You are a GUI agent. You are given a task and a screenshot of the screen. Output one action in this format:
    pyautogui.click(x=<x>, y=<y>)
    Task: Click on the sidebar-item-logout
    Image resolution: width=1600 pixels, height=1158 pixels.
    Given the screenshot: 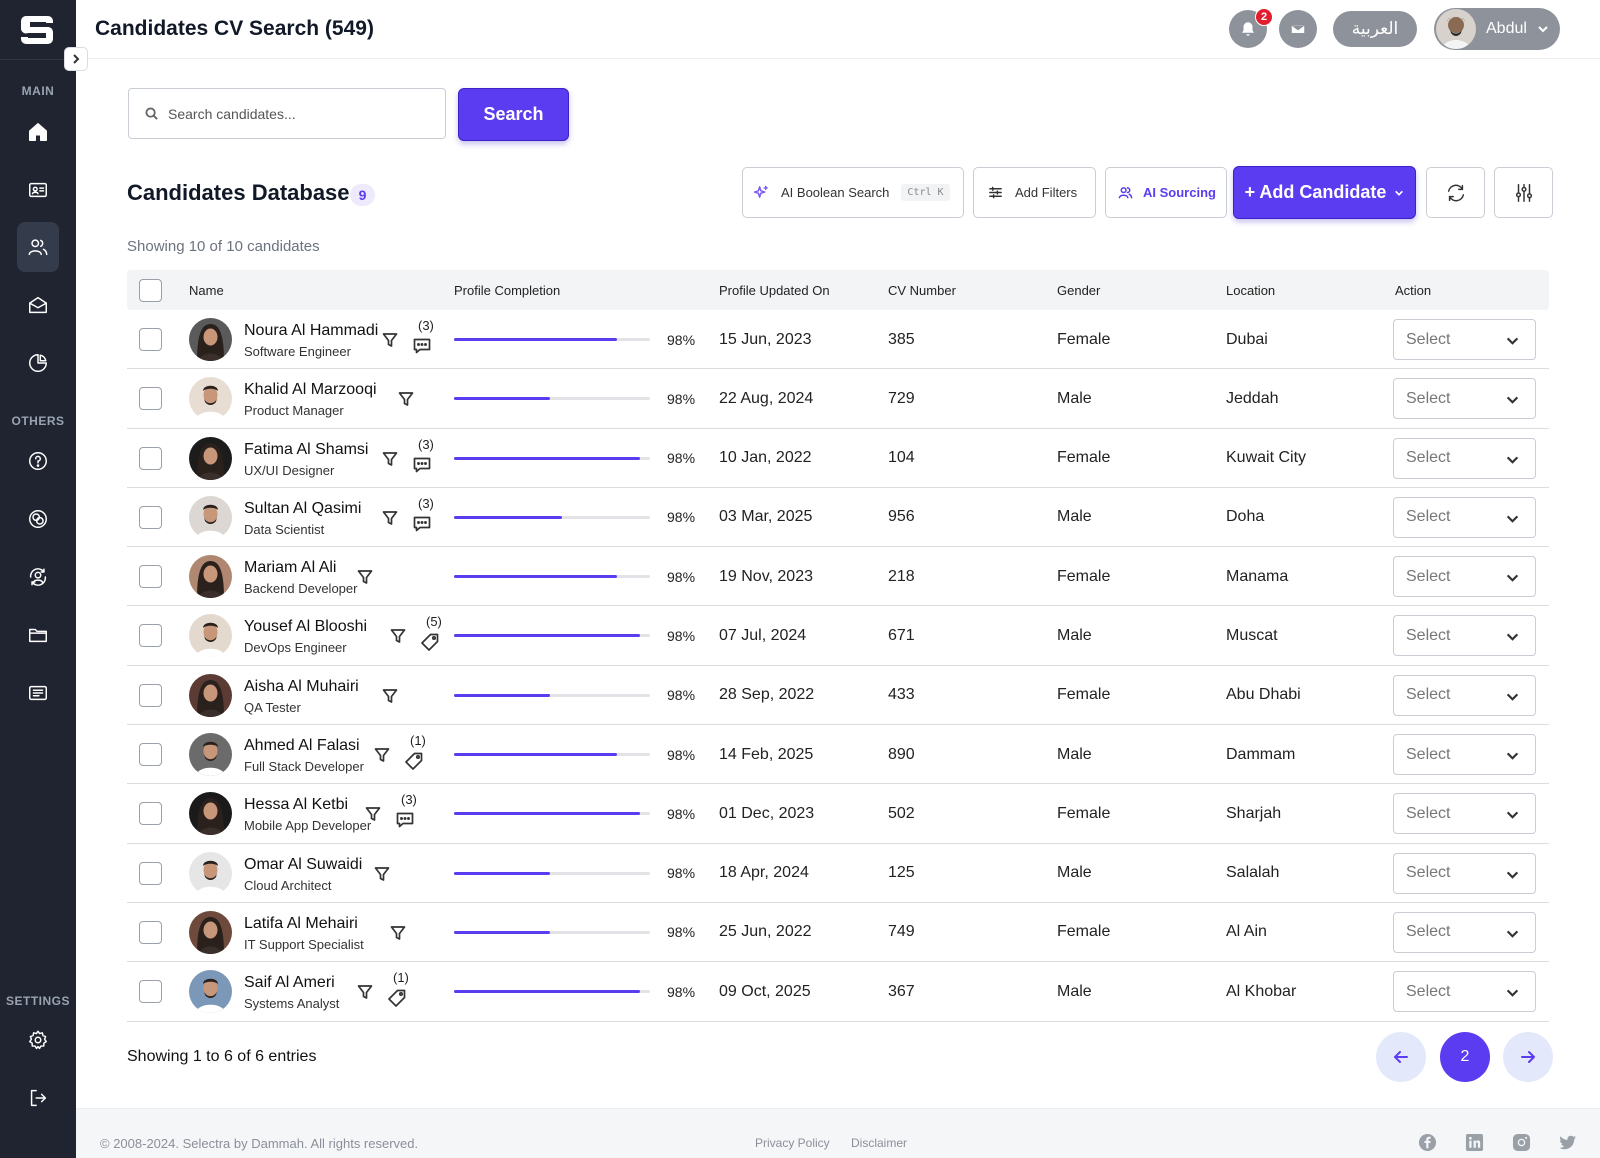 What is the action you would take?
    pyautogui.click(x=38, y=1098)
    